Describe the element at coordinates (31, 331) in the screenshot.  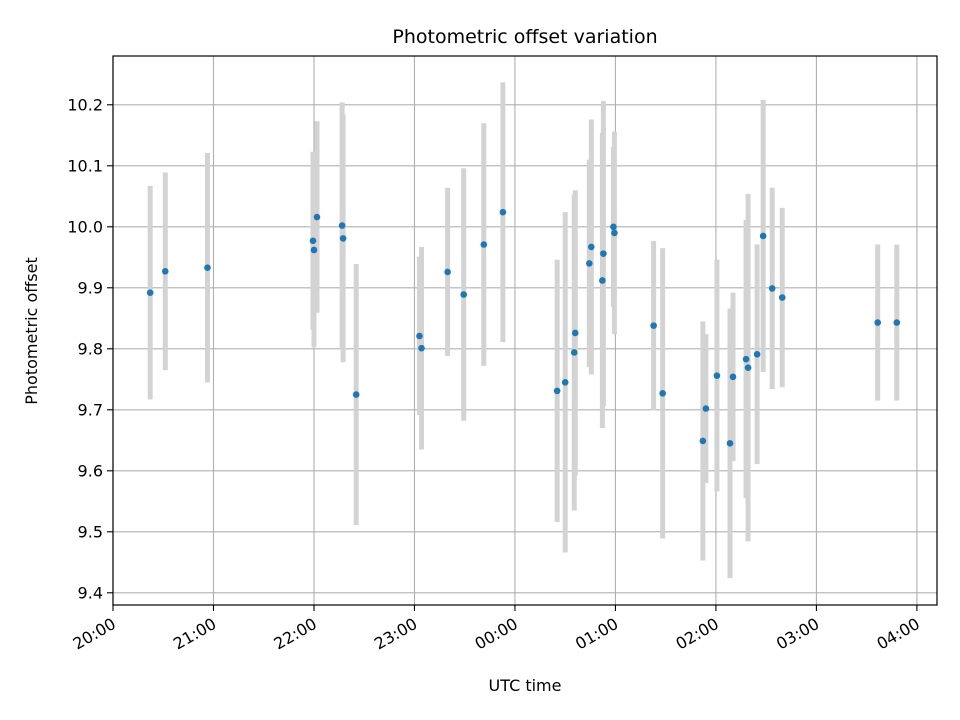
I see `y-axis-label: Photometric offset` at that location.